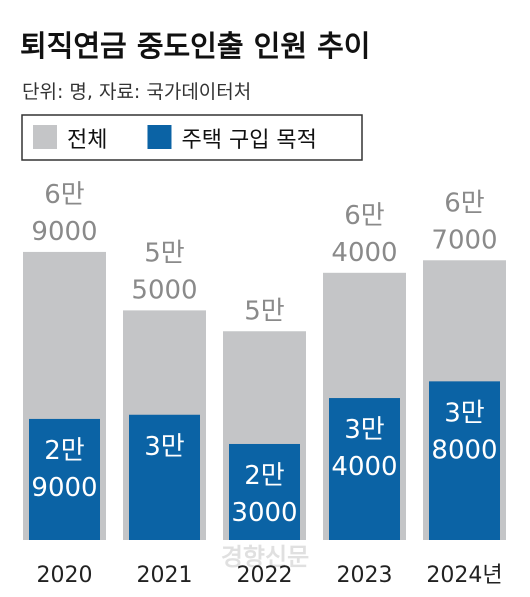  Describe the element at coordinates (365, 575) in the screenshot. I see `x-tick-label: 2023` at that location.